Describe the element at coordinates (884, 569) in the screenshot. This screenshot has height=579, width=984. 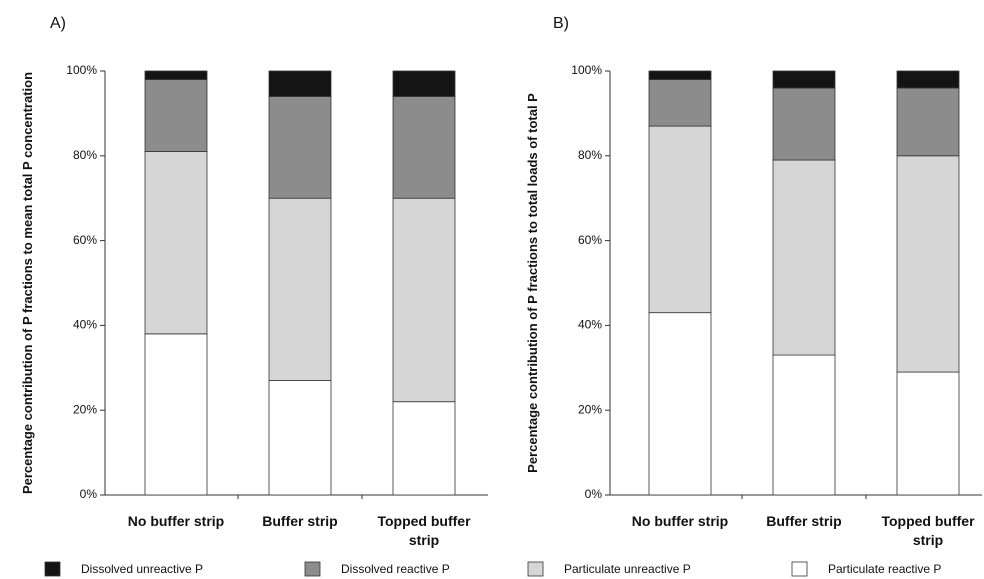
I see `legend-label: Particulate reactive P` at that location.